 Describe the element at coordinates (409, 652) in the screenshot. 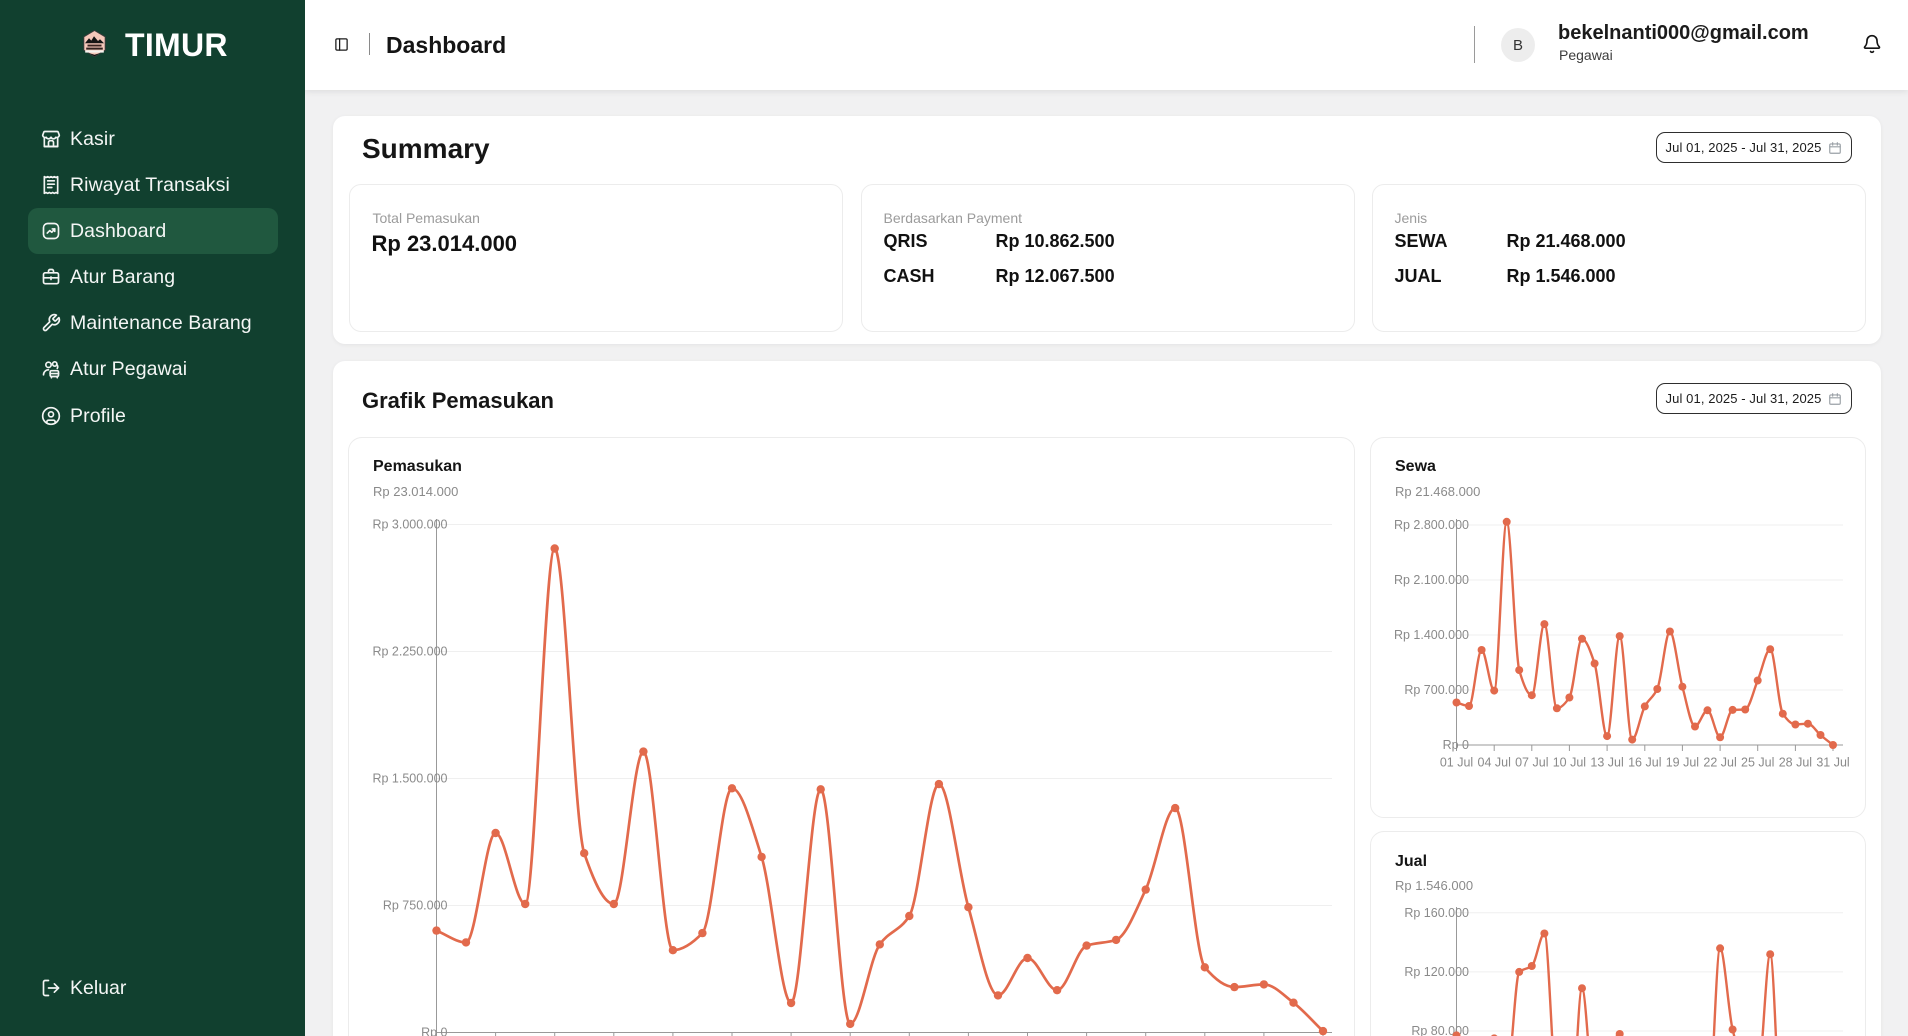

I see `svg-text: Rp 2.250.000` at that location.